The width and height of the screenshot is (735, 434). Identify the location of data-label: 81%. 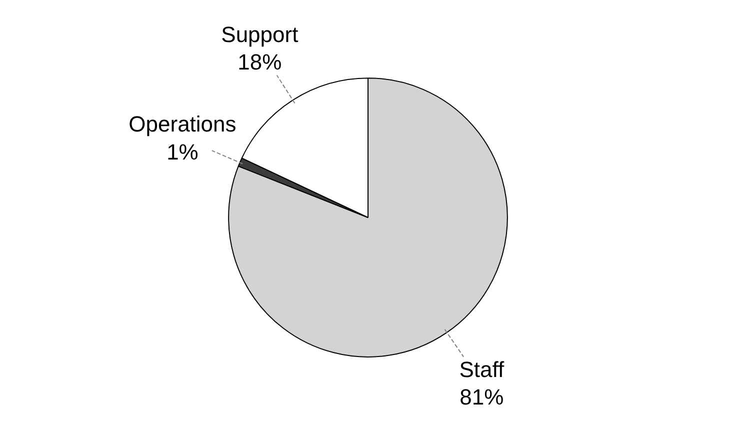
(482, 397).